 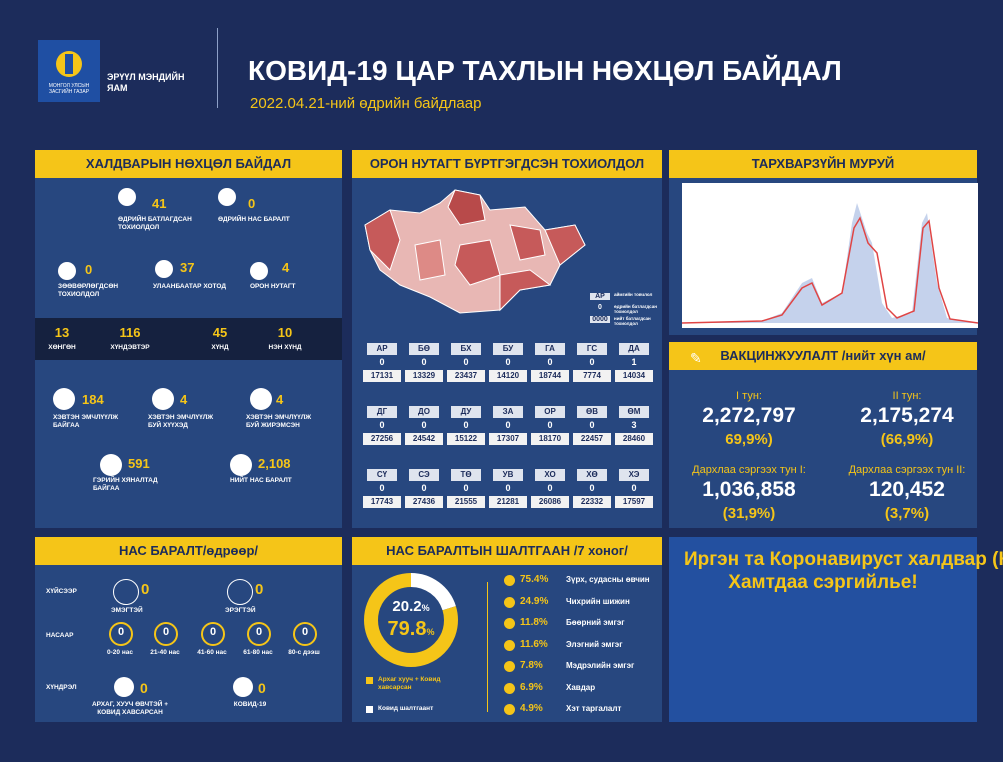 I want to click on donut-label: 79.8%, so click(x=411, y=629).